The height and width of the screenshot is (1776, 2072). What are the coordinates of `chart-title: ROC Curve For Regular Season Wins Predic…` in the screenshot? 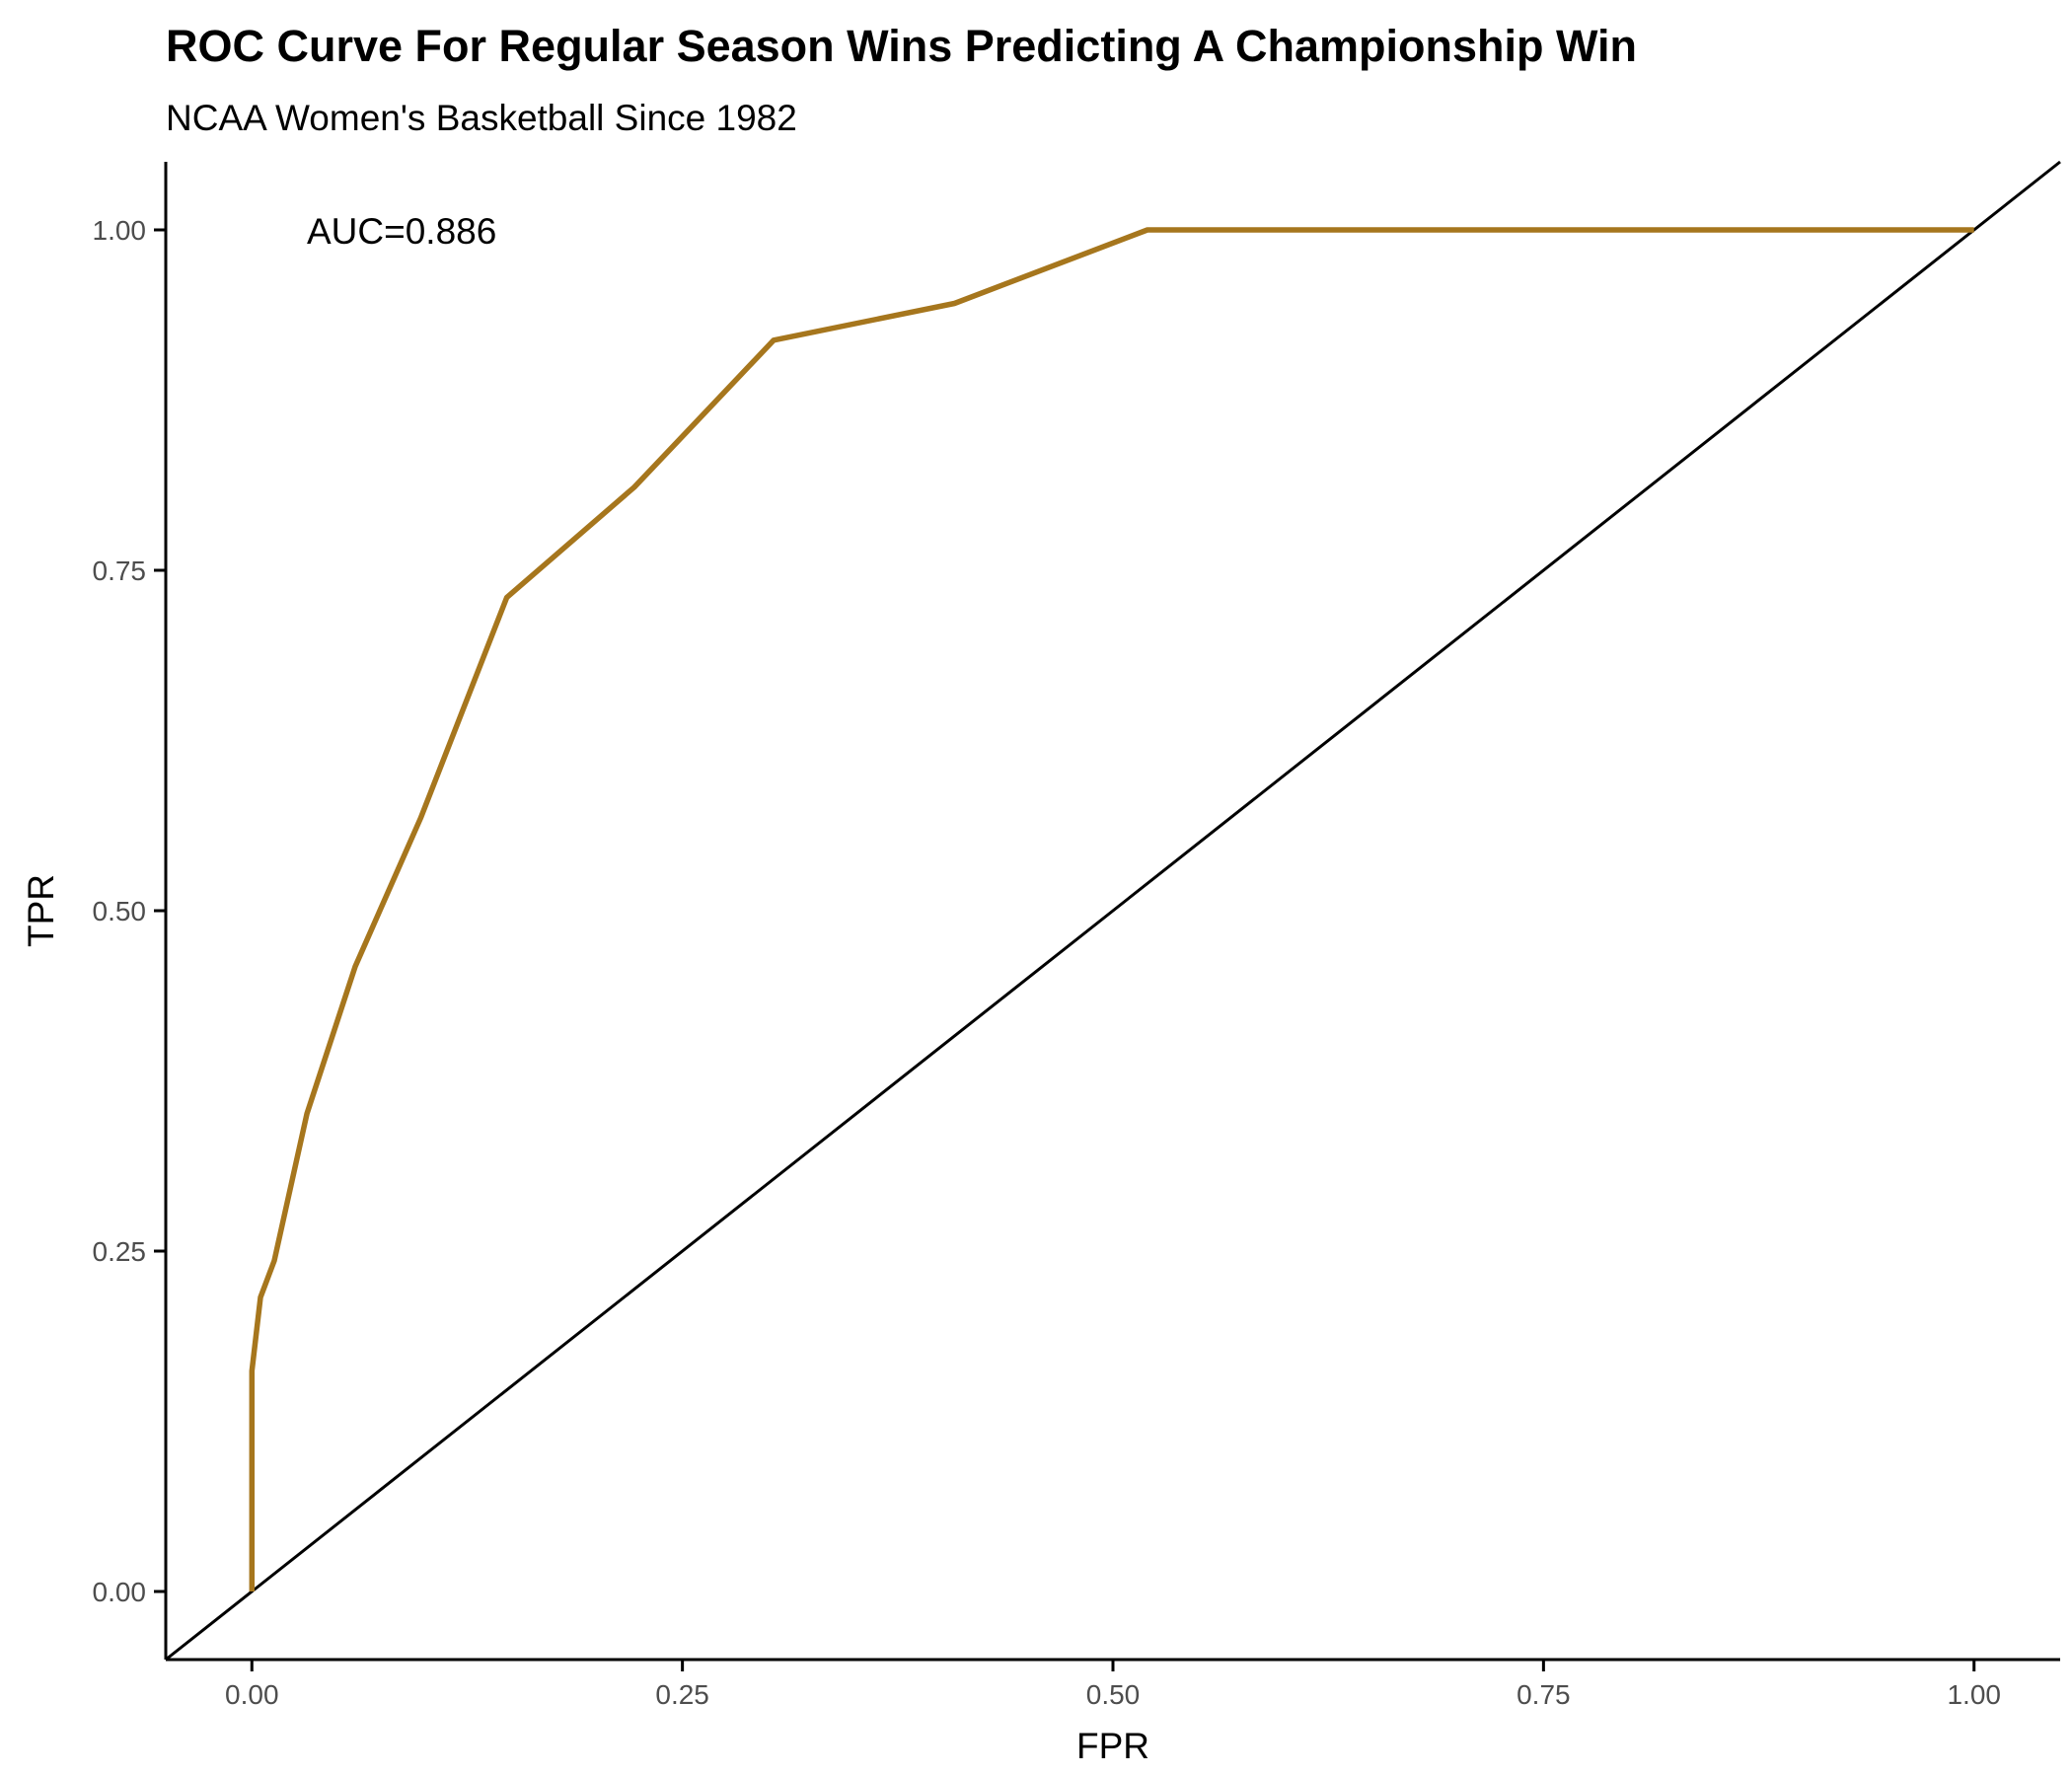 It's located at (902, 46).